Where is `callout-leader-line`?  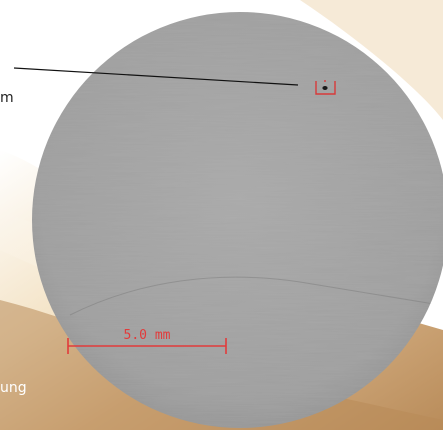 callout-leader-line is located at coordinates (156, 76).